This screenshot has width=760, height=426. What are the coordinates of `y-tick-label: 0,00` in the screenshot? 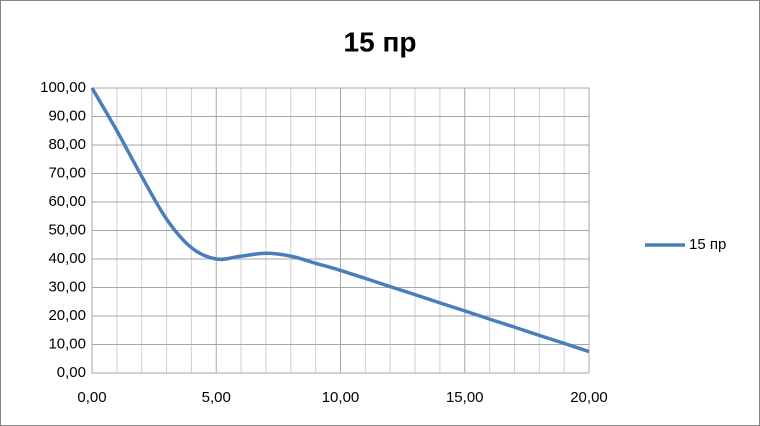 It's located at (71, 372).